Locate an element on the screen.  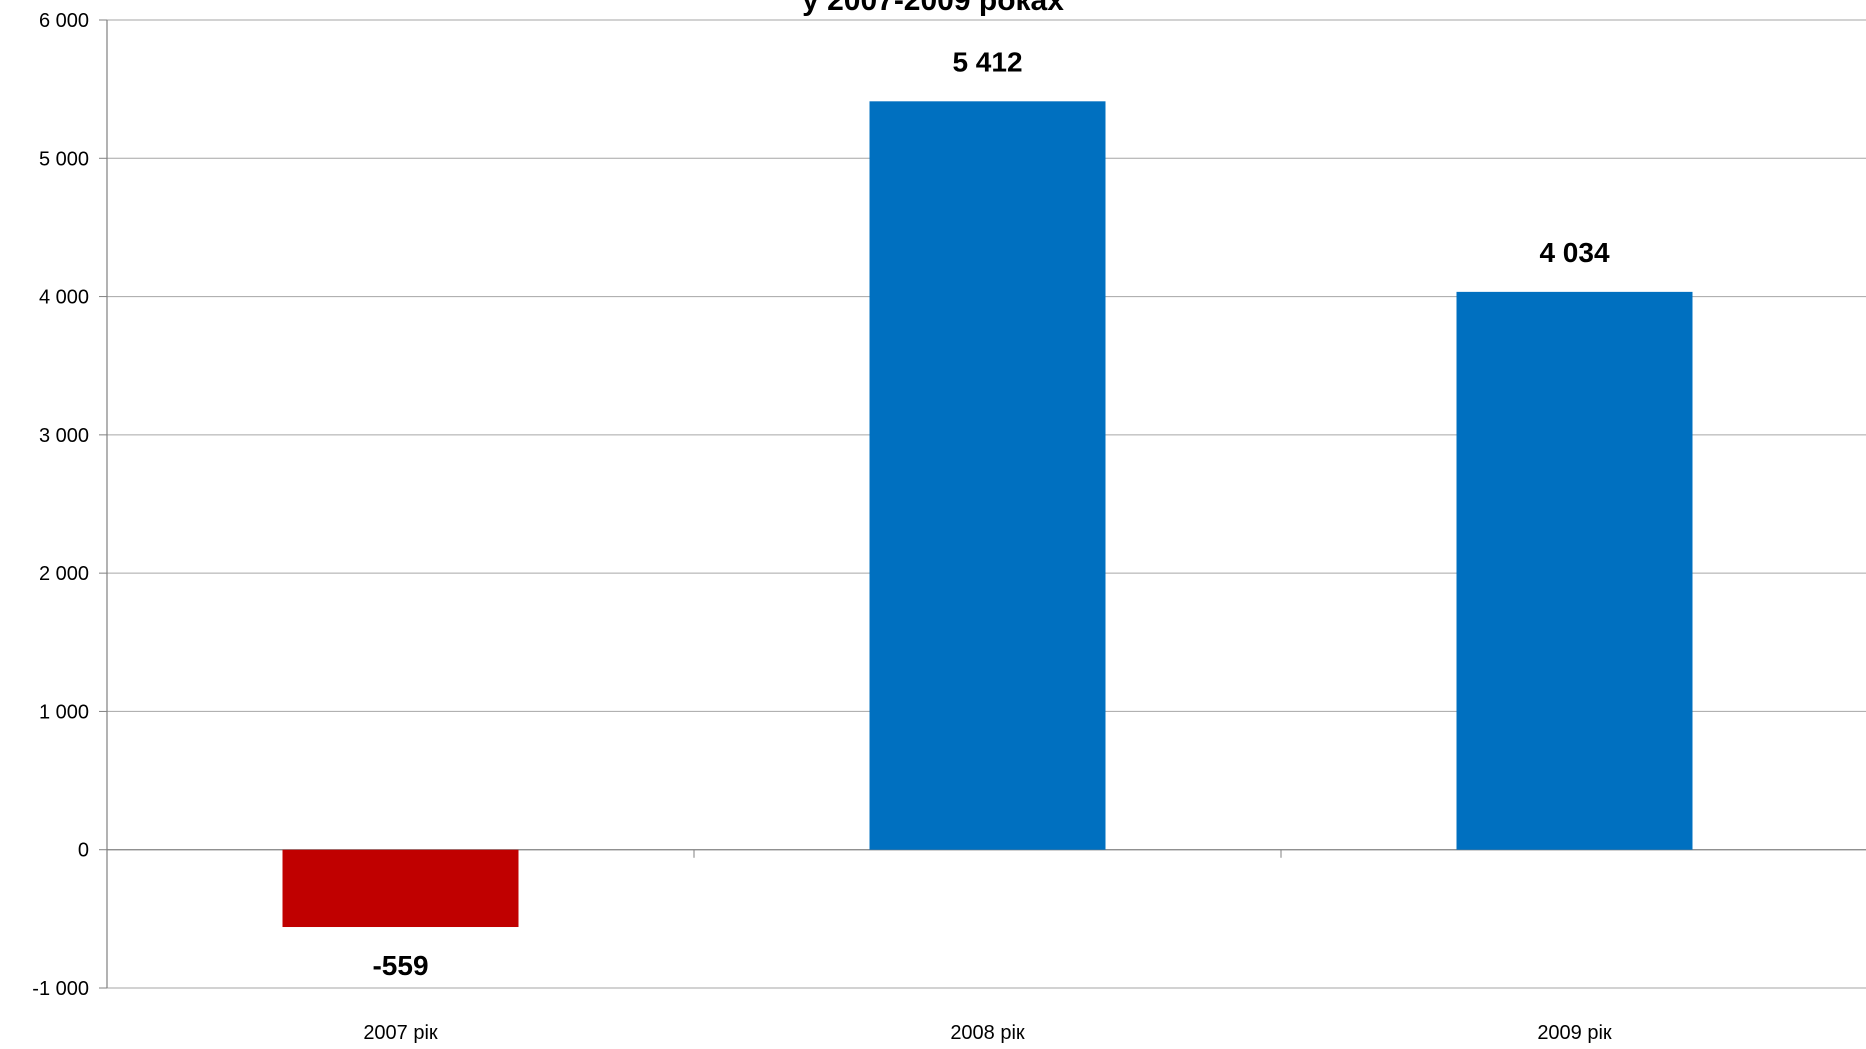
x-axis-ticks: 2007 рік 2008 рік 2009 рік is located at coordinates (987, 1033).